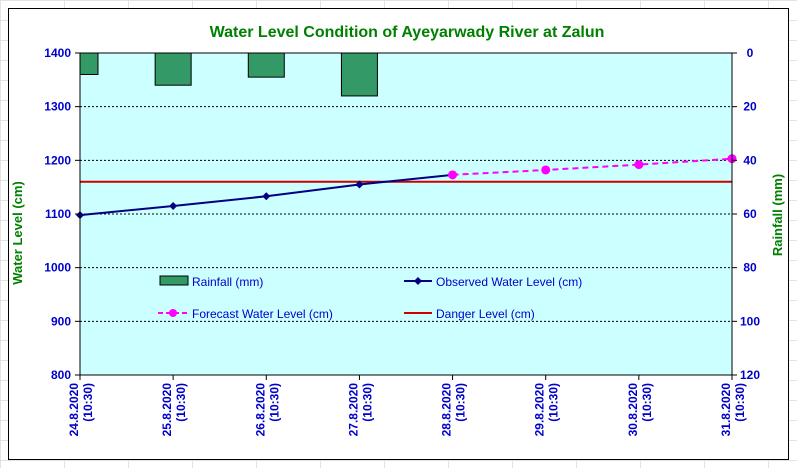 The width and height of the screenshot is (797, 468). What do you see at coordinates (750, 375) in the screenshot?
I see `y2-tick-label: 120` at bounding box center [750, 375].